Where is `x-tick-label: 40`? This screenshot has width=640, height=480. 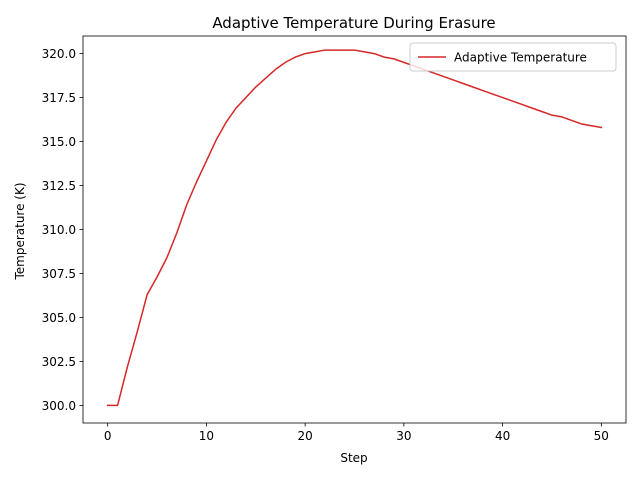
x-tick-label: 40 is located at coordinates (502, 436).